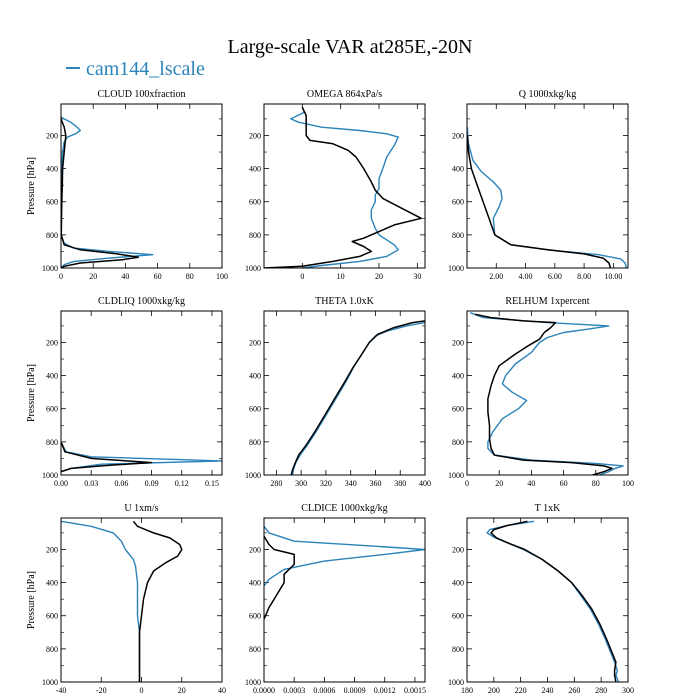 The height and width of the screenshot is (700, 700). What do you see at coordinates (548, 94) in the screenshot?
I see `panel-title: Q 1000xkg/kg` at bounding box center [548, 94].